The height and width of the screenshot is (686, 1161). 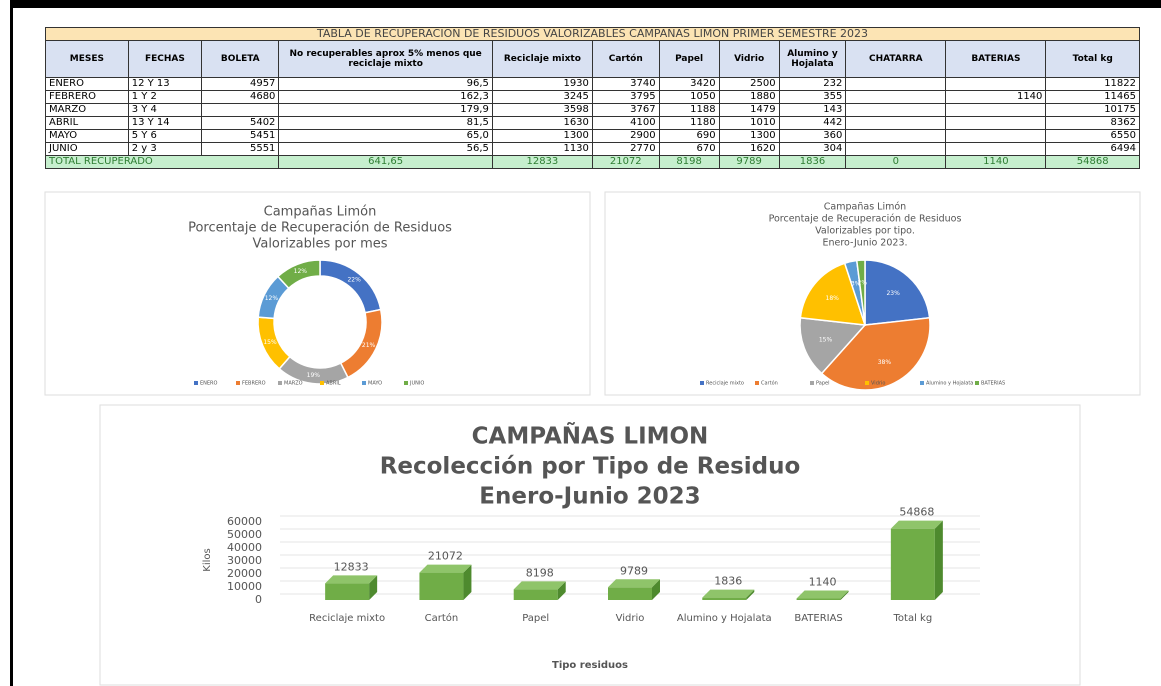 What do you see at coordinates (258, 599) in the screenshot?
I see `y-tick-label: 0` at bounding box center [258, 599].